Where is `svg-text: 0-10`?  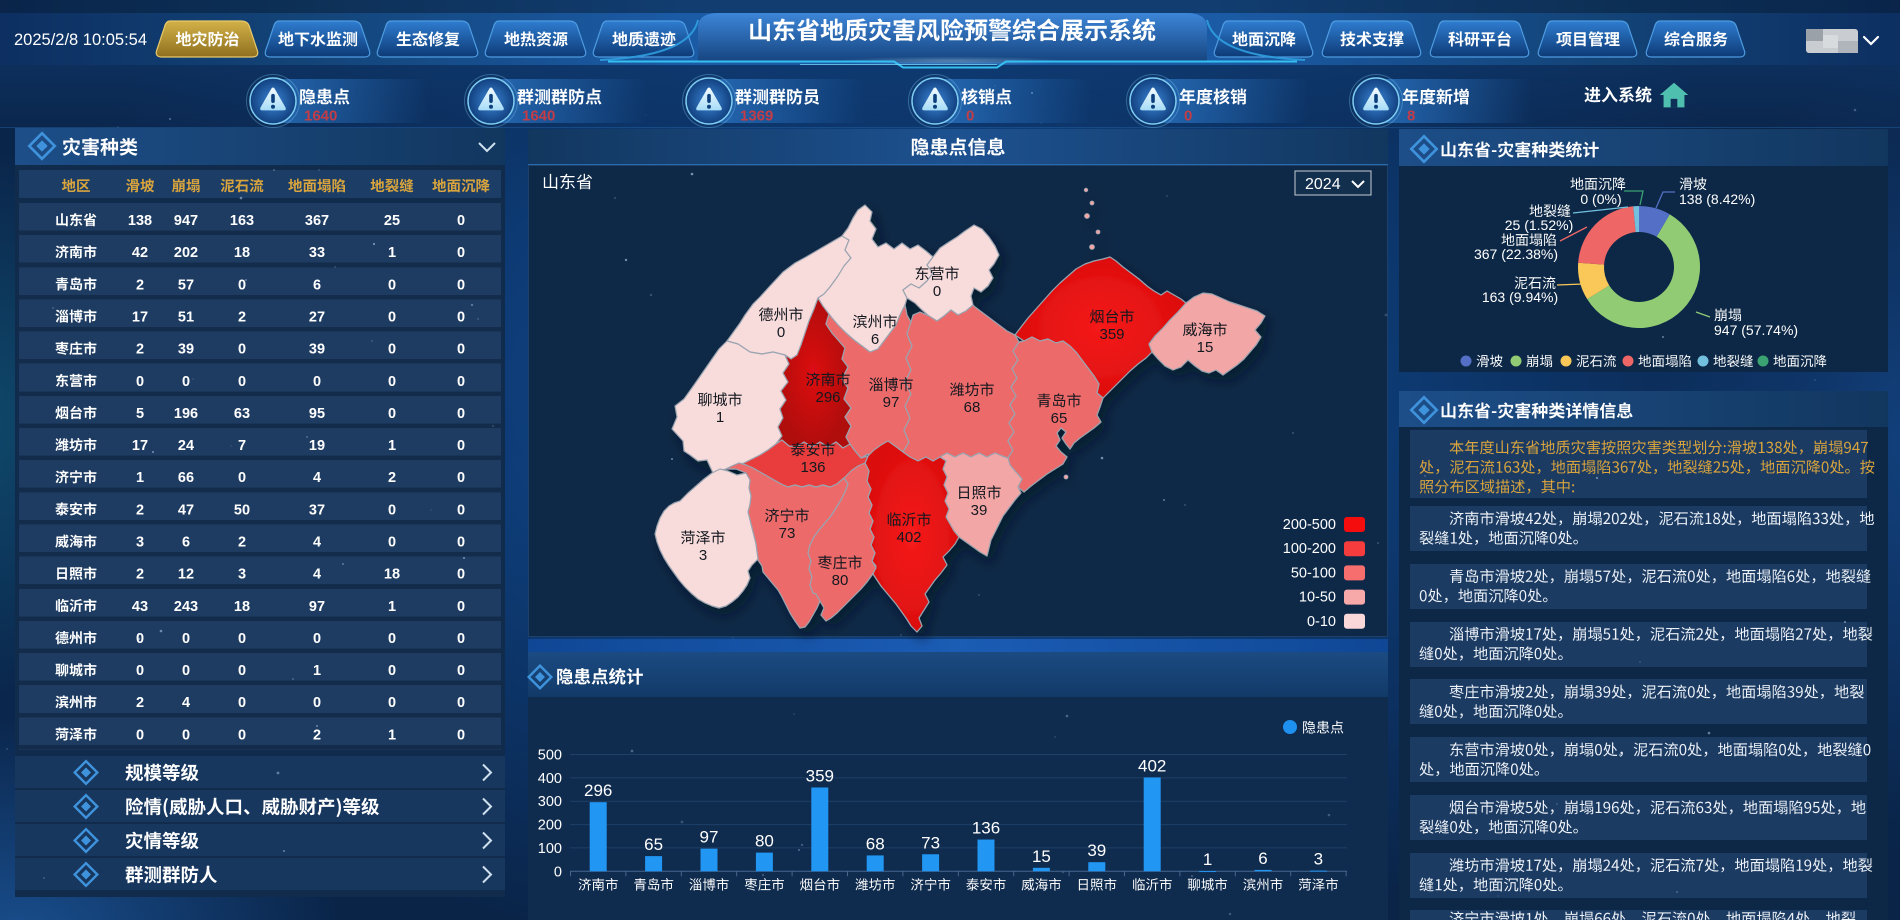
svg-text: 0-10 is located at coordinates (1321, 622).